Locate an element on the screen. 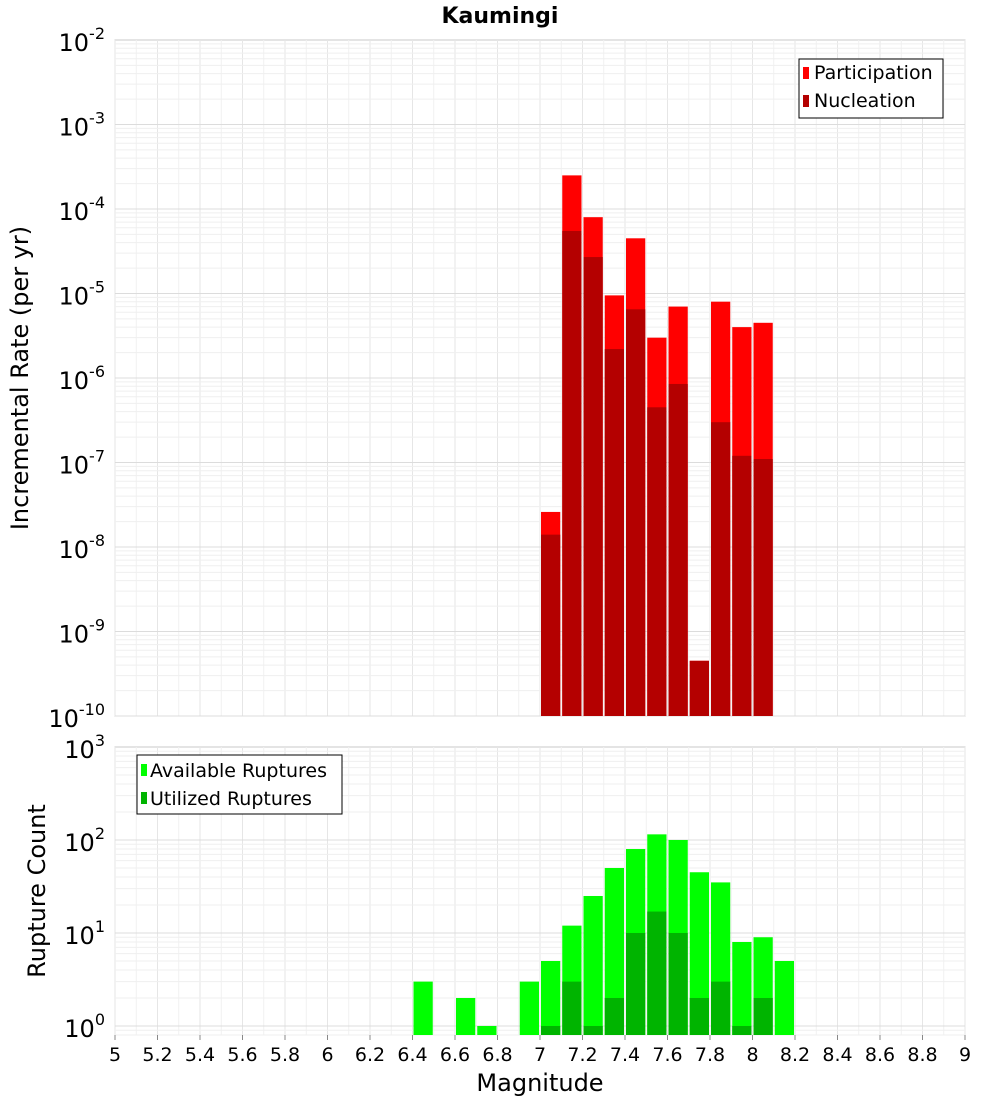 The width and height of the screenshot is (1000, 1100). count-legend-box is located at coordinates (239, 784).